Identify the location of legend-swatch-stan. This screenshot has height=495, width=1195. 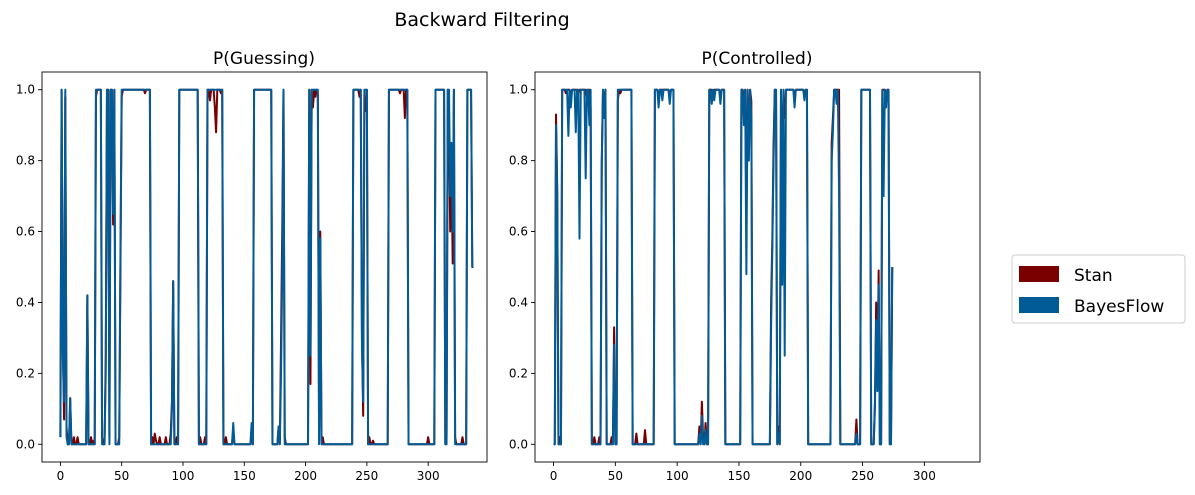
(1039, 274).